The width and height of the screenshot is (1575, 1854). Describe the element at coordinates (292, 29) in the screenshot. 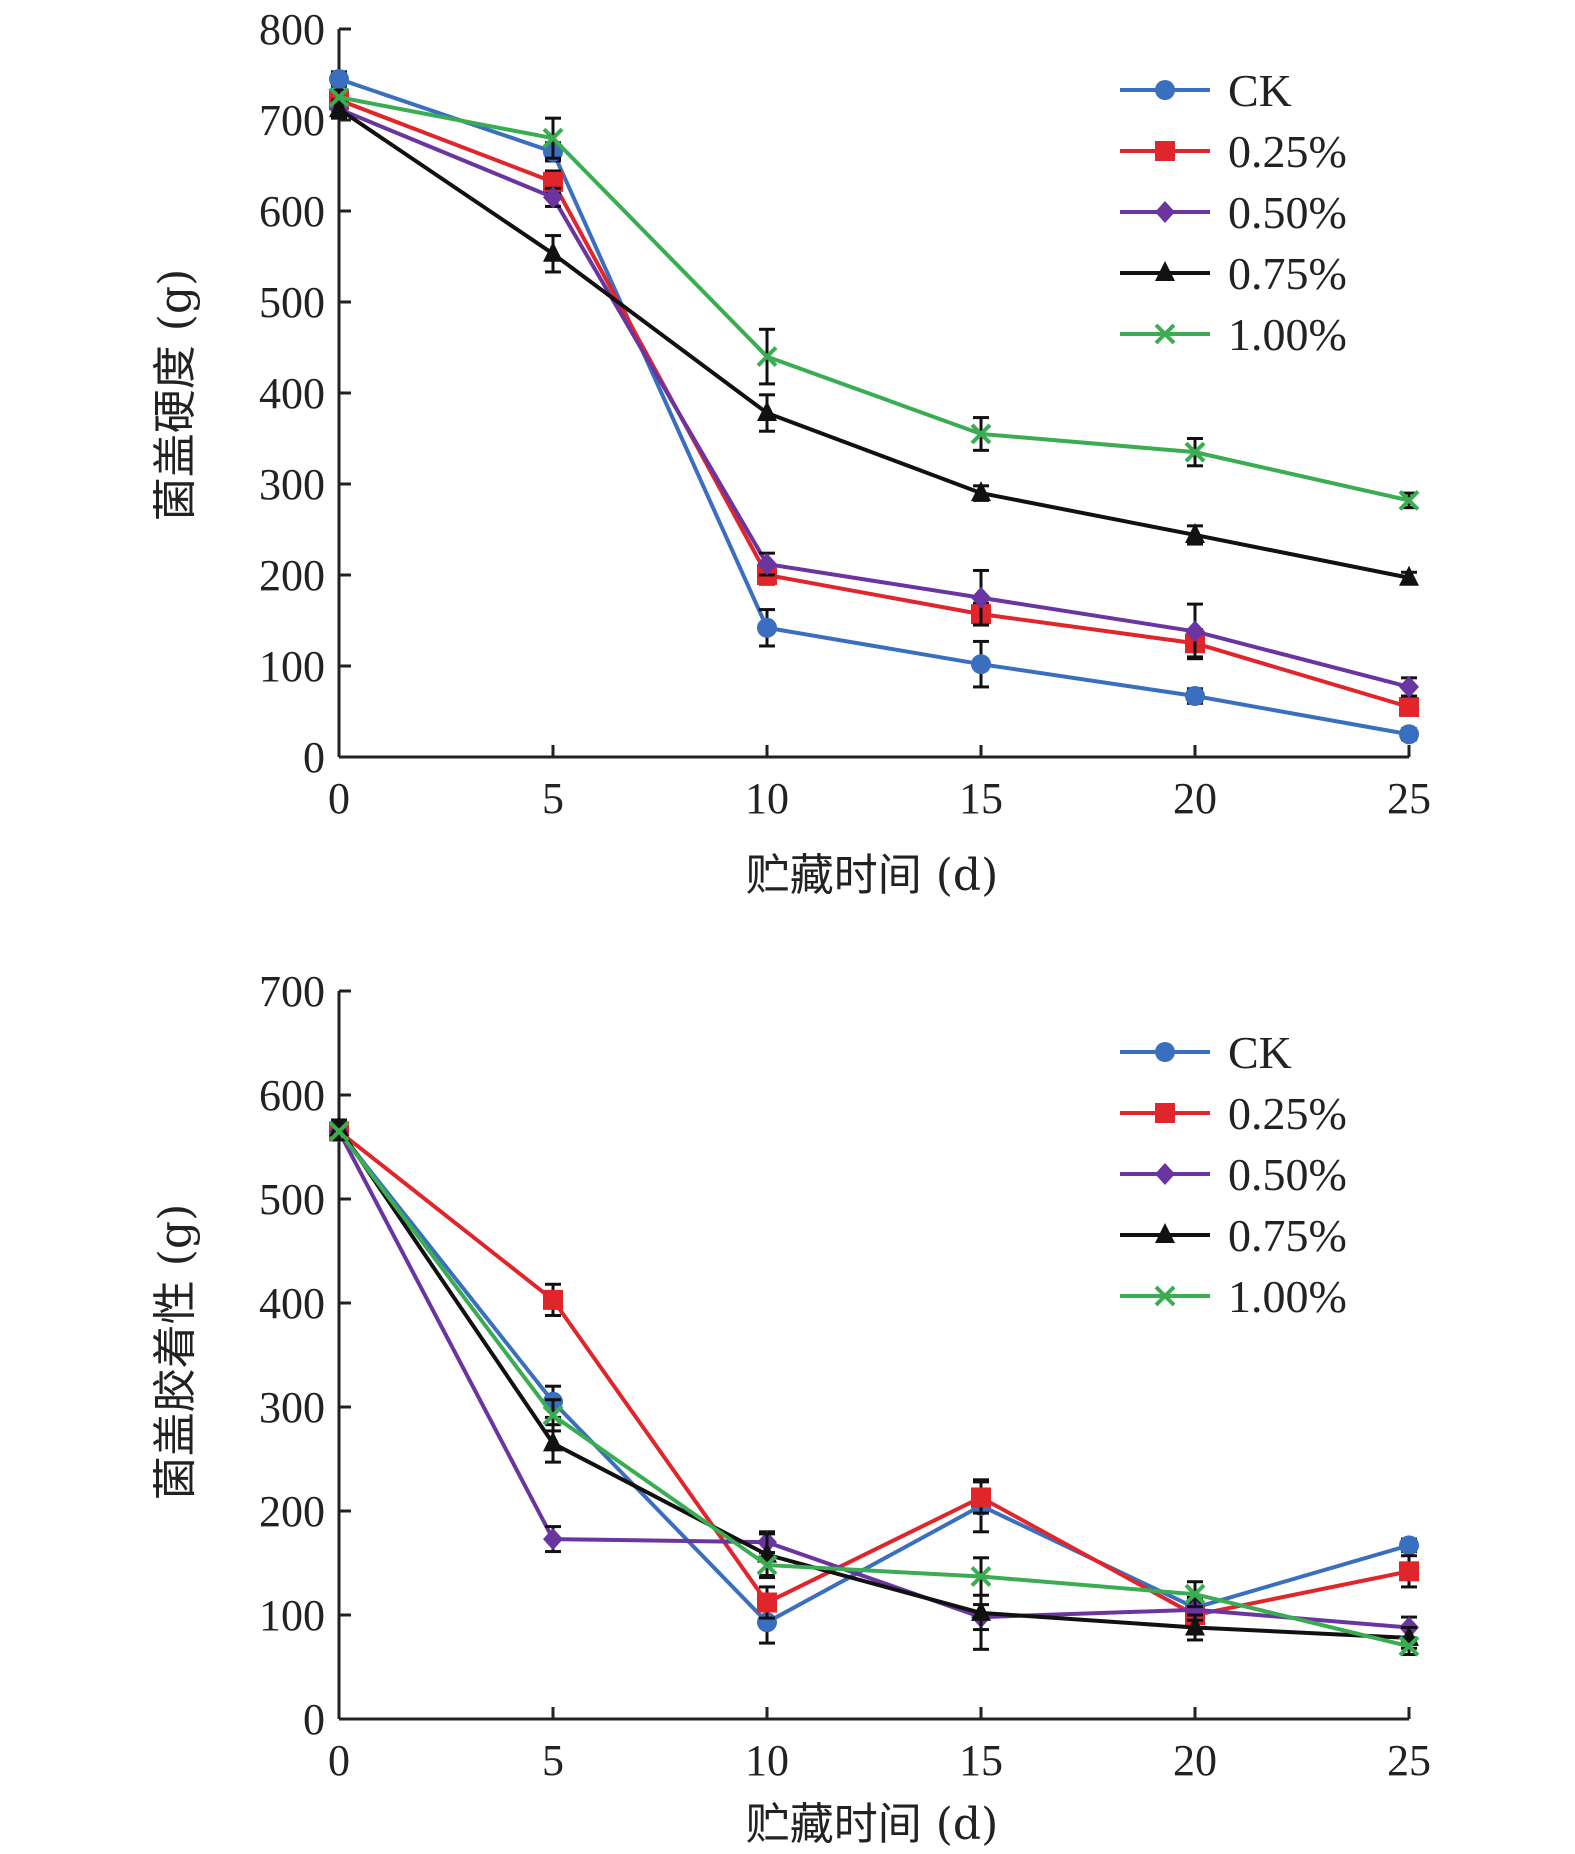

I see `y-tick-label: 800` at that location.